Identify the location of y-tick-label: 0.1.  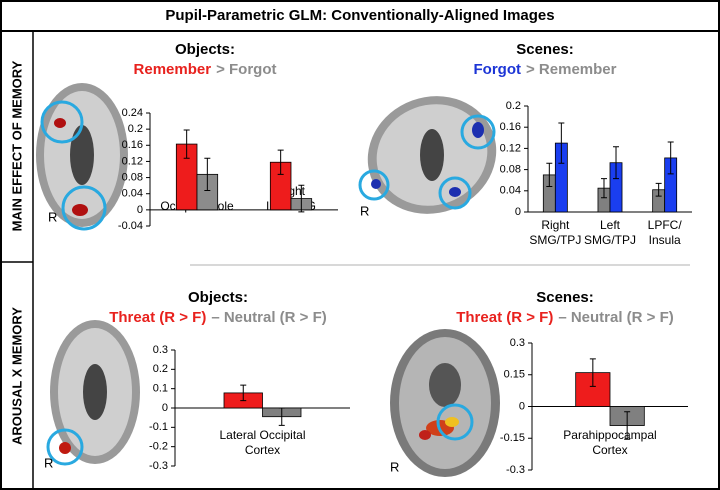
(160, 389).